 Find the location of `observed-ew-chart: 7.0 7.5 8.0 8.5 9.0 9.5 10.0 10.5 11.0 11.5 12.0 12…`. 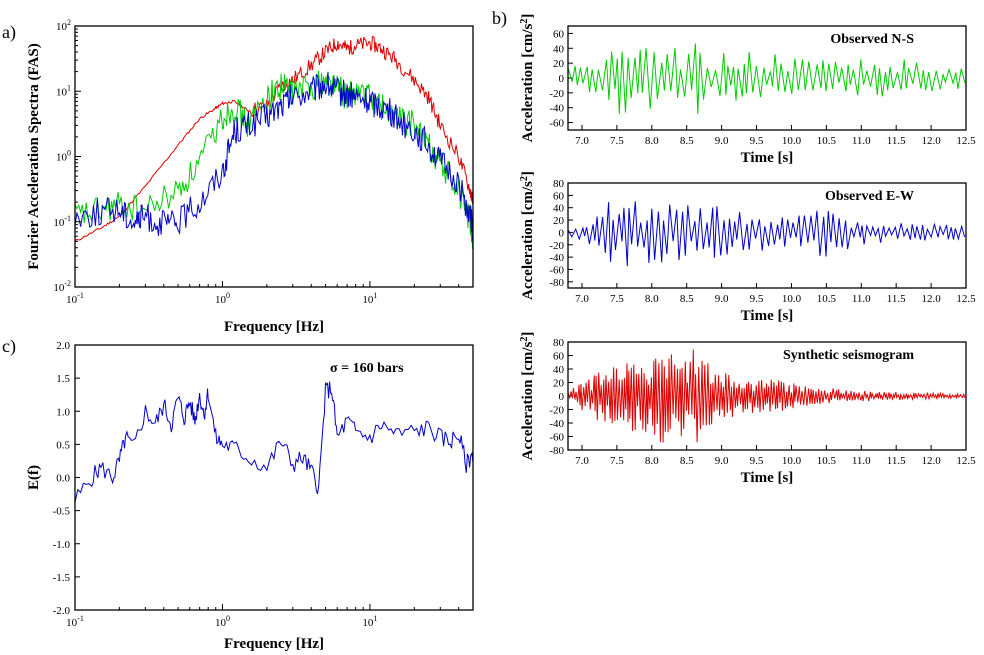

observed-ew-chart: 7.0 7.5 8.0 8.5 9.0 9.5 10.0 10.5 11.0 11.5 12.0 12… is located at coordinates (747, 247).